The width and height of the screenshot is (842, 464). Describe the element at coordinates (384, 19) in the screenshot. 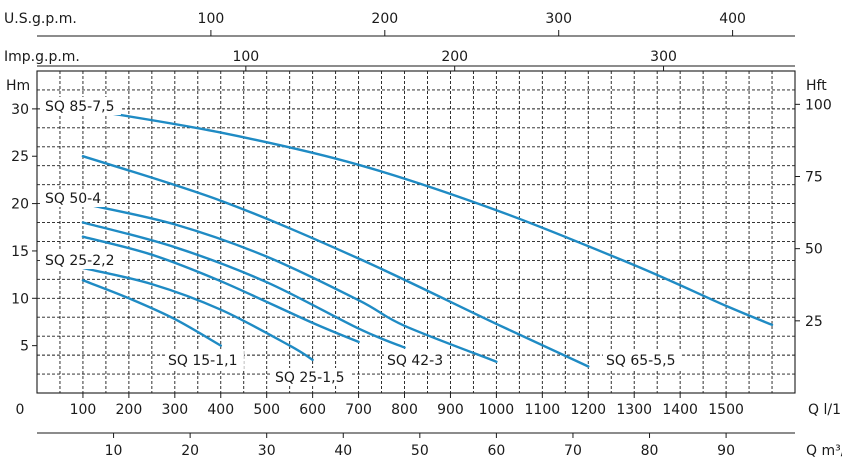

I see `us-gpm-tick-label: 200` at that location.